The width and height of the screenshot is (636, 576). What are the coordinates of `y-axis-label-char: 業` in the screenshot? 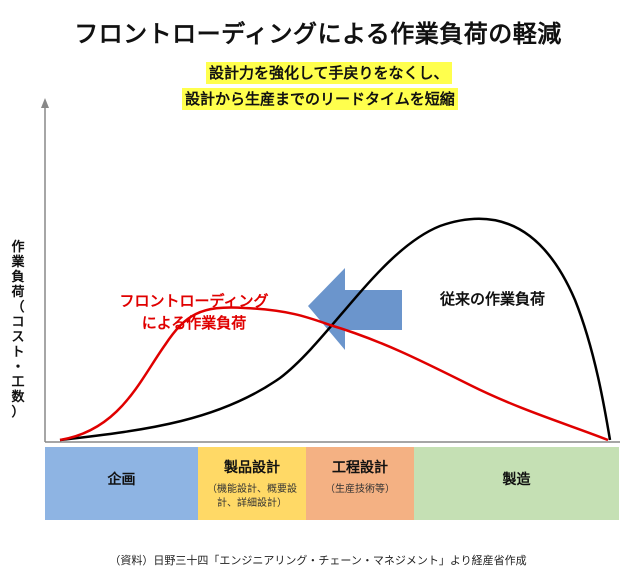 It's located at (18, 262).